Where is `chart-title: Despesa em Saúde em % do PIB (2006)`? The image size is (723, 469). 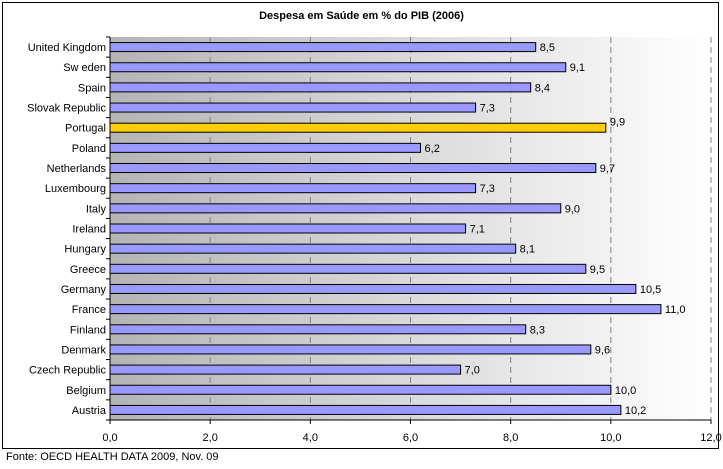 chart-title: Despesa em Saúde em % do PIB (2006) is located at coordinates (361, 16).